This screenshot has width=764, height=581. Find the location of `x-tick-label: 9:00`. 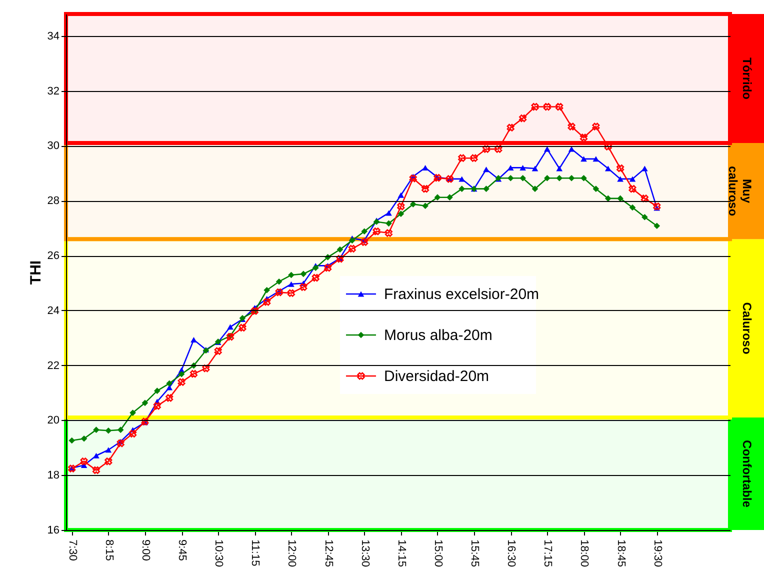

x-tick-label: 9:00 is located at coordinates (145, 550).